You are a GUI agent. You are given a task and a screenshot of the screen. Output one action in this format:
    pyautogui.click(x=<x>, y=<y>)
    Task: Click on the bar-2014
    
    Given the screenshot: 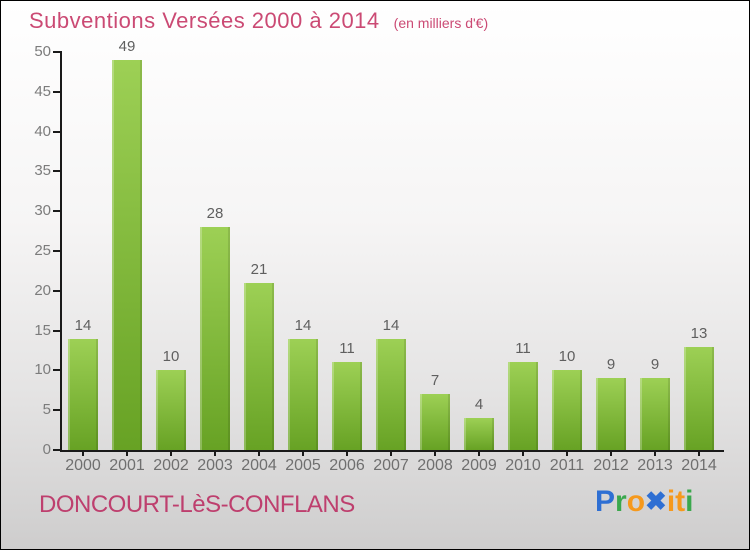 What is the action you would take?
    pyautogui.click(x=699, y=398)
    